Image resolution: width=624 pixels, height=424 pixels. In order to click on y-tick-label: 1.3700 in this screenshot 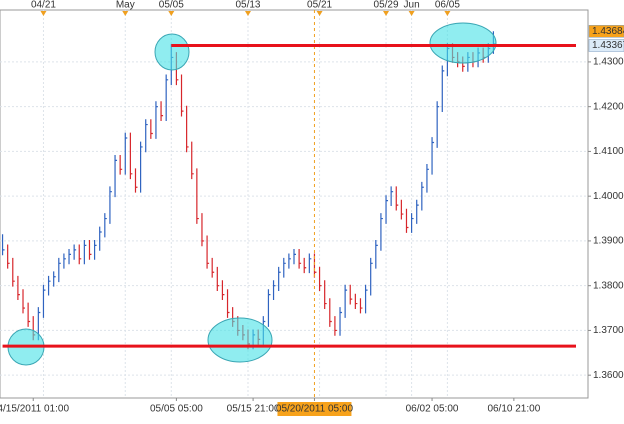, I will do `click(608, 330)`.